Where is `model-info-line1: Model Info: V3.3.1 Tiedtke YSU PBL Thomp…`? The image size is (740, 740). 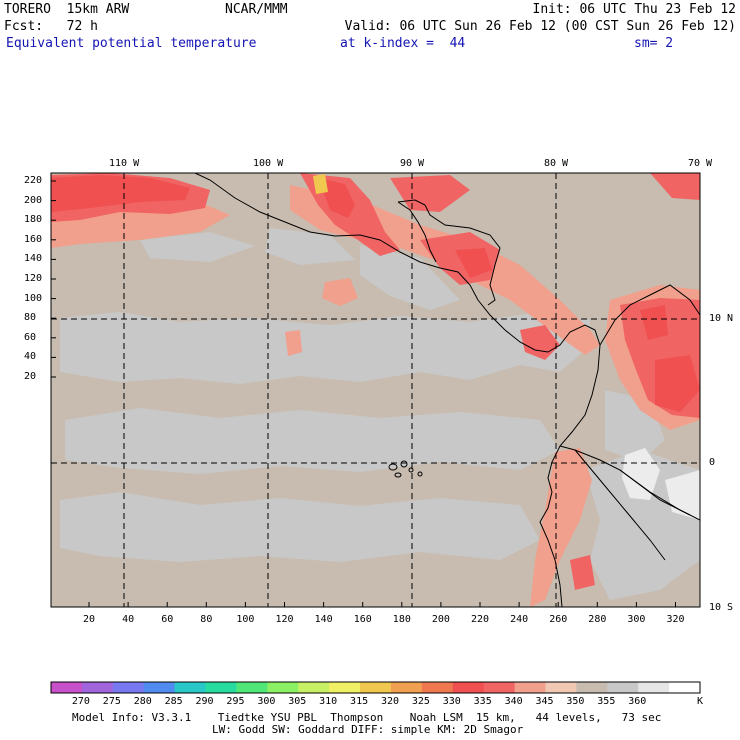 model-info-line1: Model Info: V3.3.1 Tiedtke YSU PBL Thomp… is located at coordinates (367, 717).